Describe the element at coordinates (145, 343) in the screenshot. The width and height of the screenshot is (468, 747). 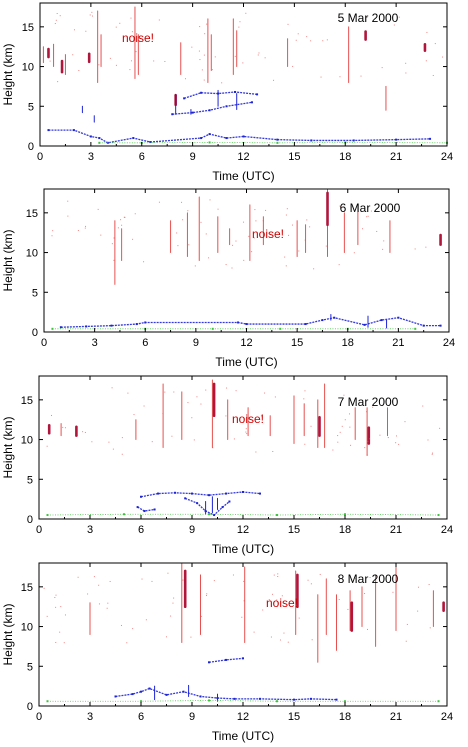
I see `x-tick-label: 6` at that location.